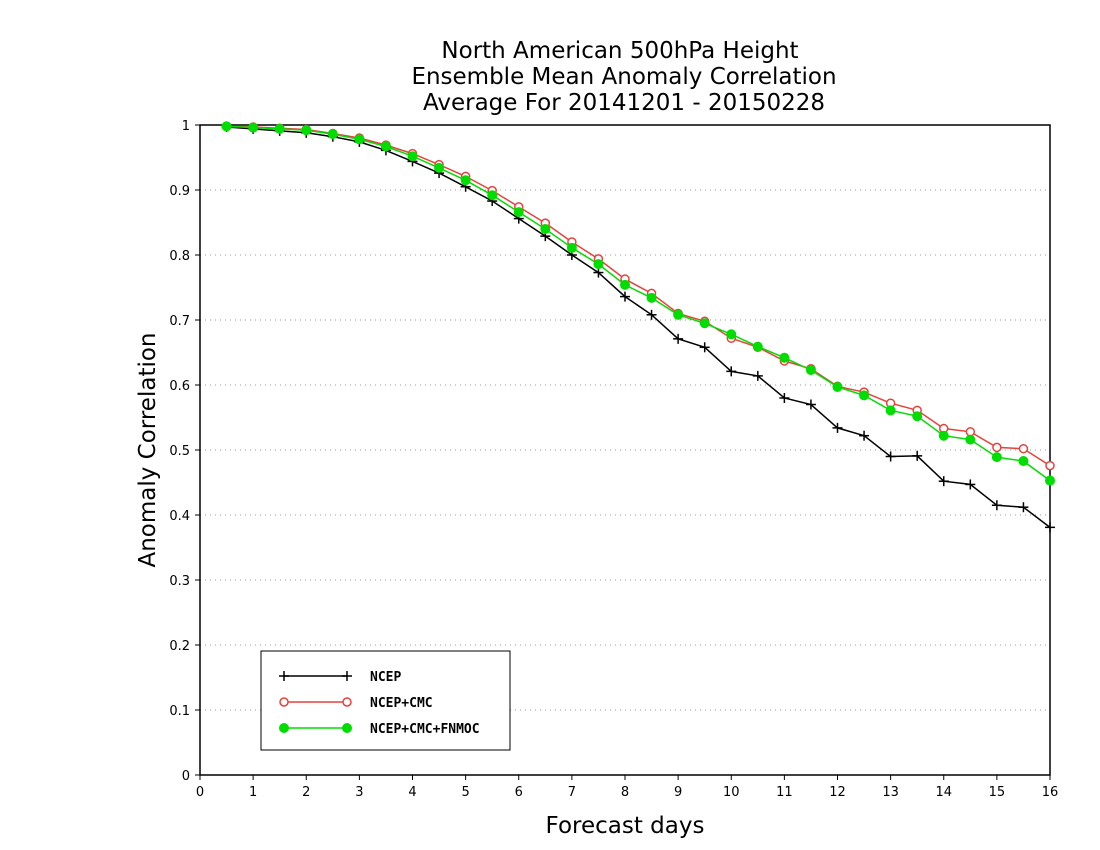 Image resolution: width=1100 pixels, height=850 pixels. I want to click on x-tick-label: 3, so click(359, 792).